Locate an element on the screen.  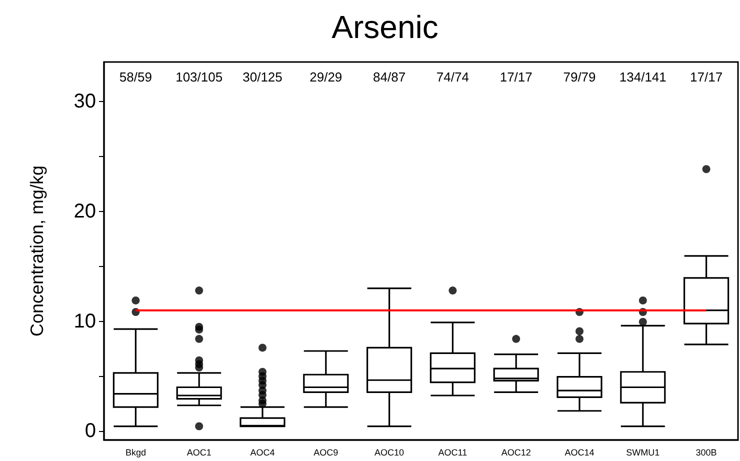
x-tick-label: SWMU1 is located at coordinates (643, 453).